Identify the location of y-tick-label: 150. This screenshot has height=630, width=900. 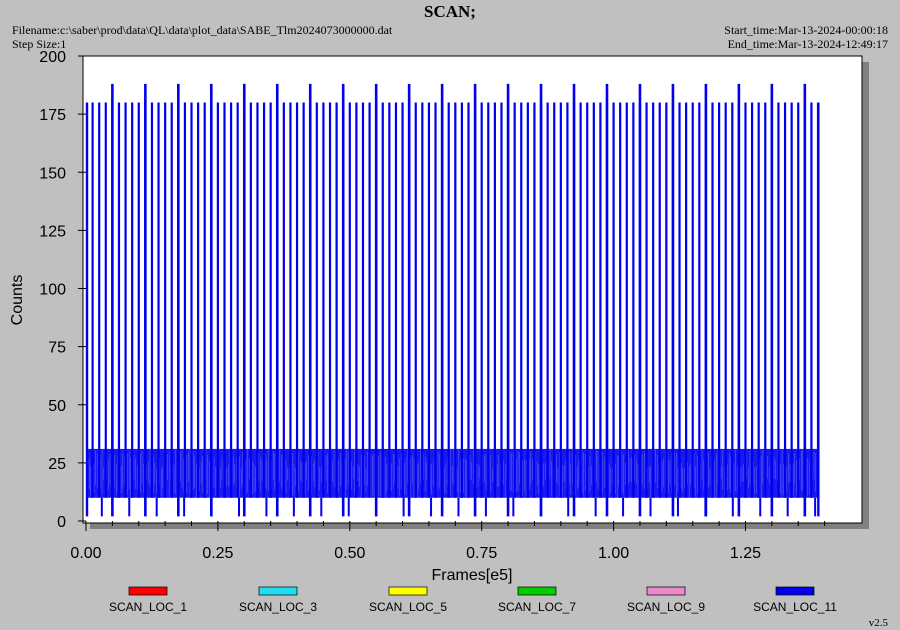
(52, 173).